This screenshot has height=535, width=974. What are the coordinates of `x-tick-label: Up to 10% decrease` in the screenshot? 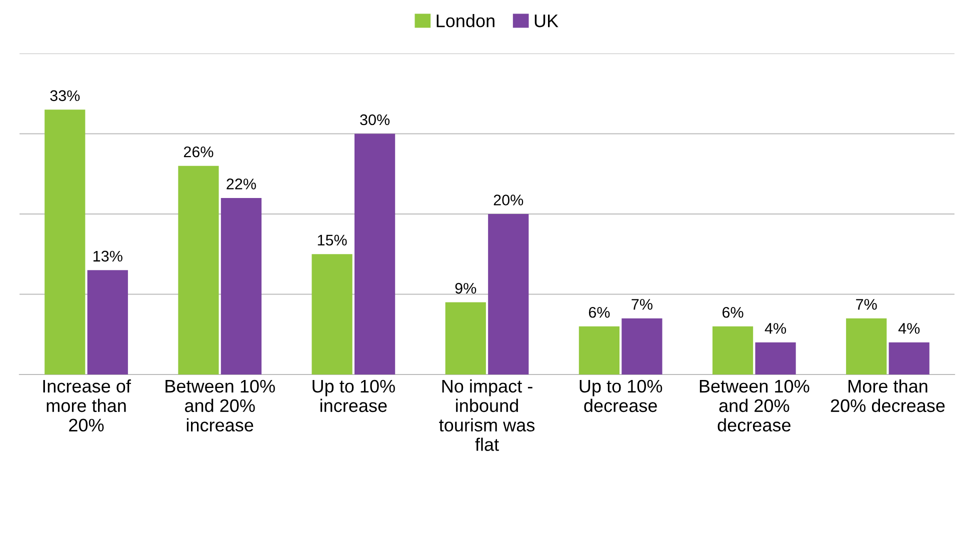 It's located at (621, 396).